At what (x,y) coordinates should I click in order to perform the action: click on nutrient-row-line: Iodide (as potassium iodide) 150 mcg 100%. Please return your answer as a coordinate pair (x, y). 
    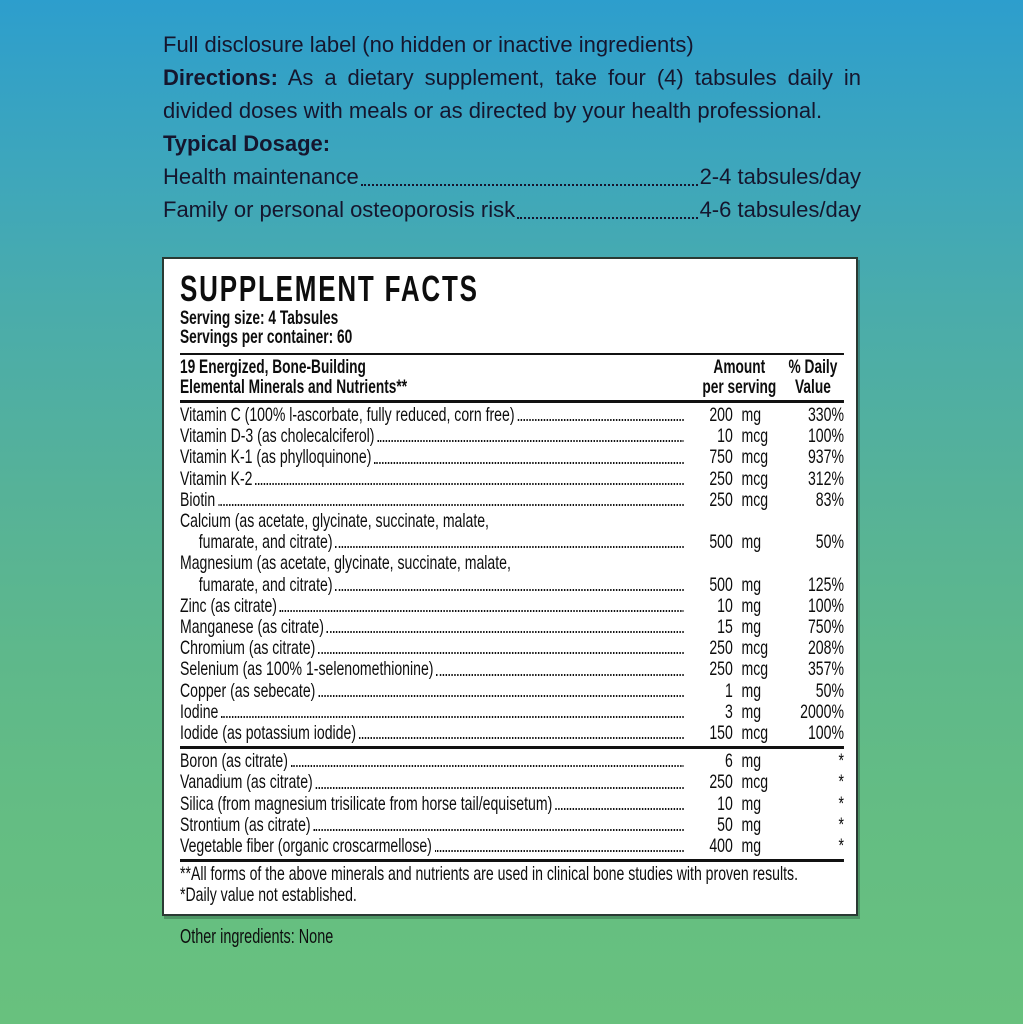
    Looking at the image, I should click on (512, 733).